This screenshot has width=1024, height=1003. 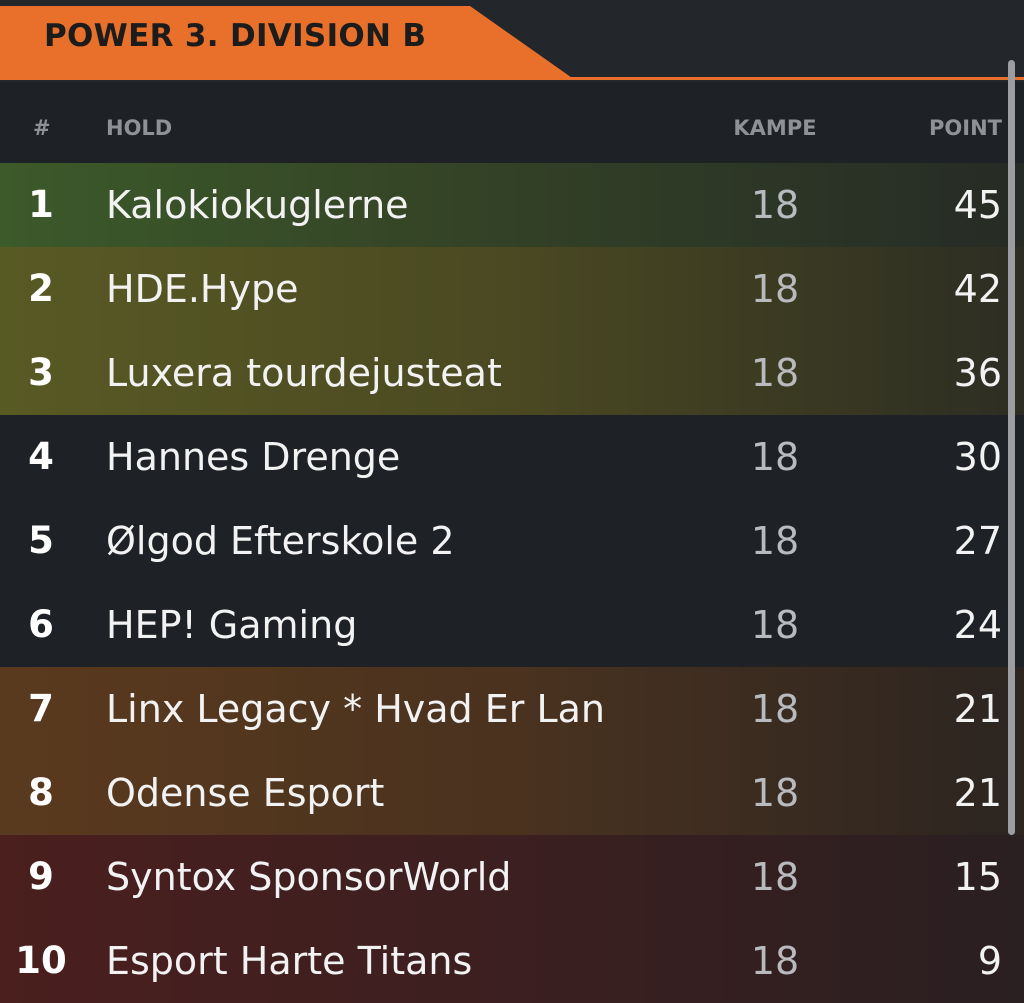 I want to click on column-header-points: POINT, so click(x=965, y=128).